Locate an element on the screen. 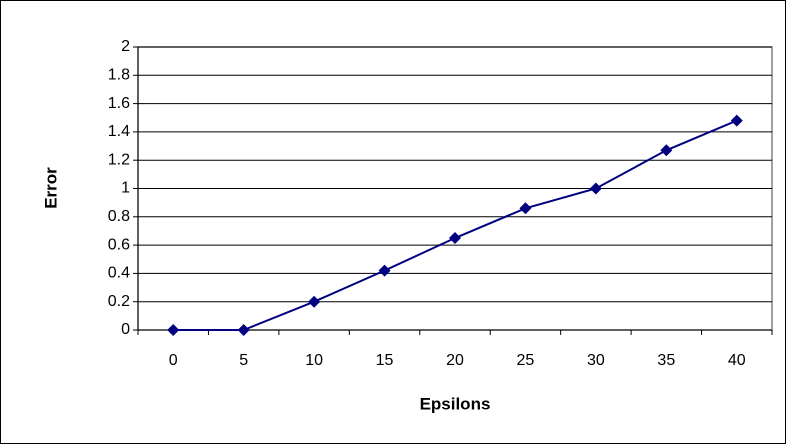  x-tick-label: 0 is located at coordinates (173, 360).